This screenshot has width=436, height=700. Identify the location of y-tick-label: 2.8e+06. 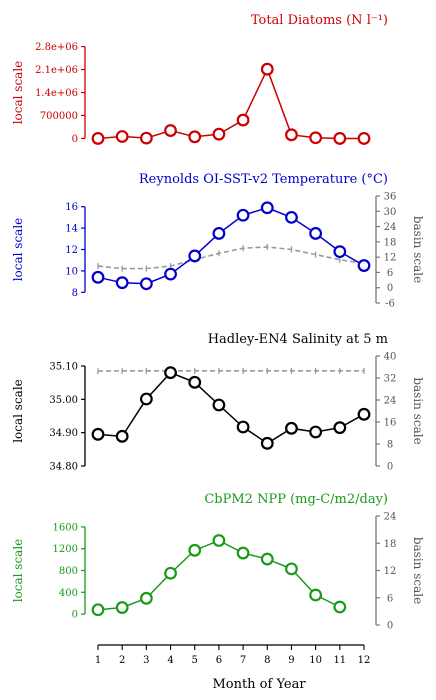
(56, 47).